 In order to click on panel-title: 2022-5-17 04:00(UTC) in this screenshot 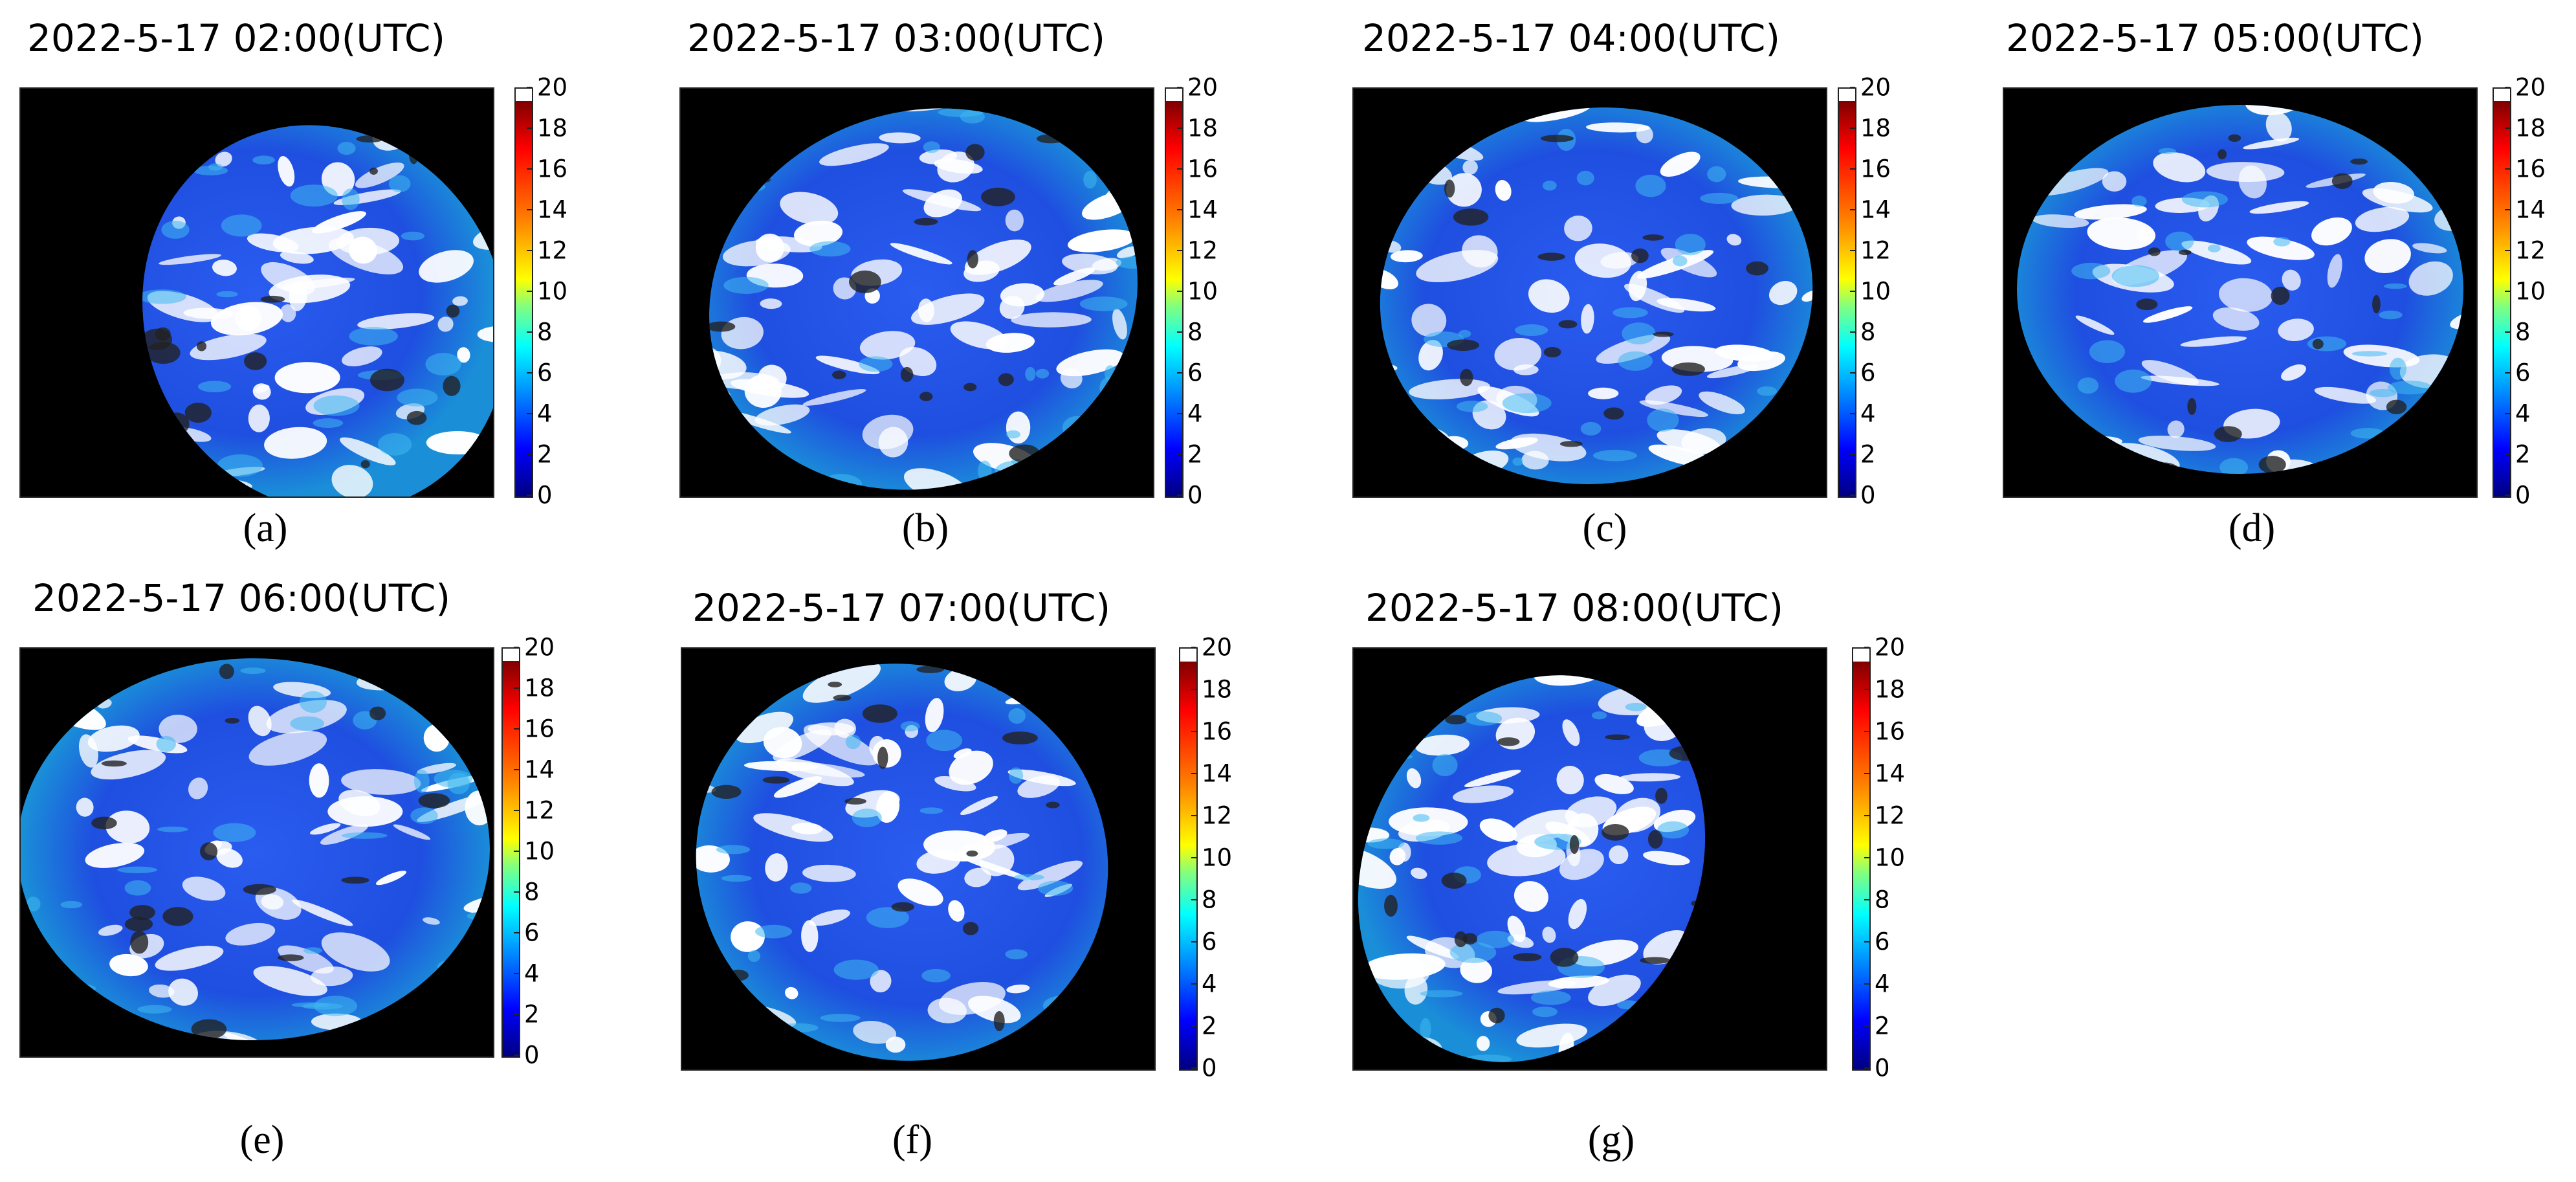, I will do `click(1571, 38)`.